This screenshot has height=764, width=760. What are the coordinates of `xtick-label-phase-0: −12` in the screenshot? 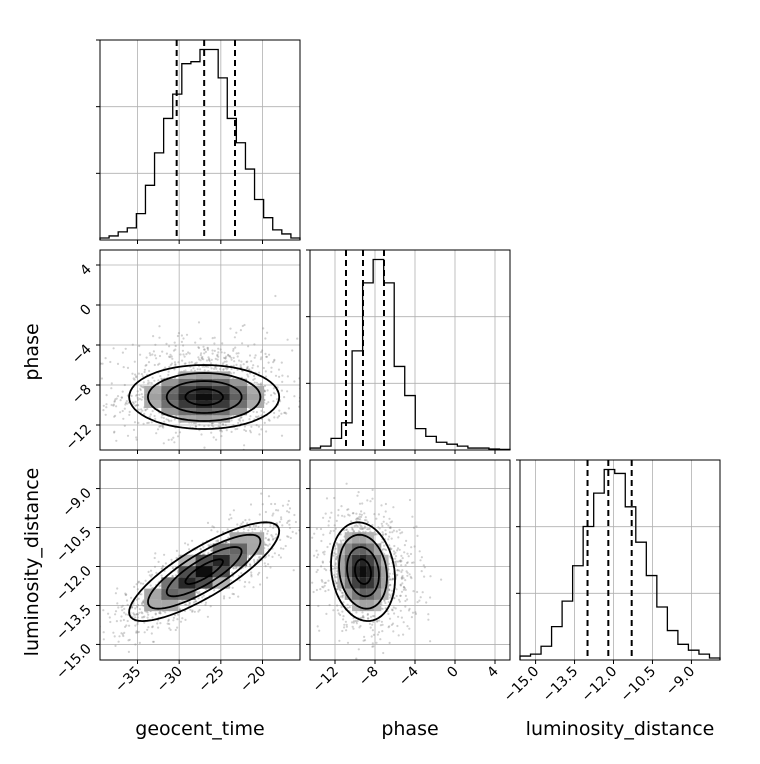 It's located at (326, 680).